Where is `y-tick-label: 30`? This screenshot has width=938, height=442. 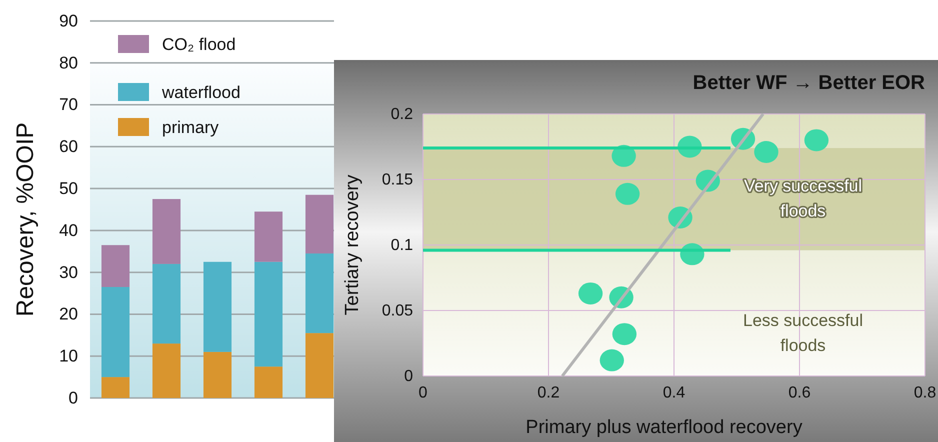 y-tick-label: 30 is located at coordinates (68, 272).